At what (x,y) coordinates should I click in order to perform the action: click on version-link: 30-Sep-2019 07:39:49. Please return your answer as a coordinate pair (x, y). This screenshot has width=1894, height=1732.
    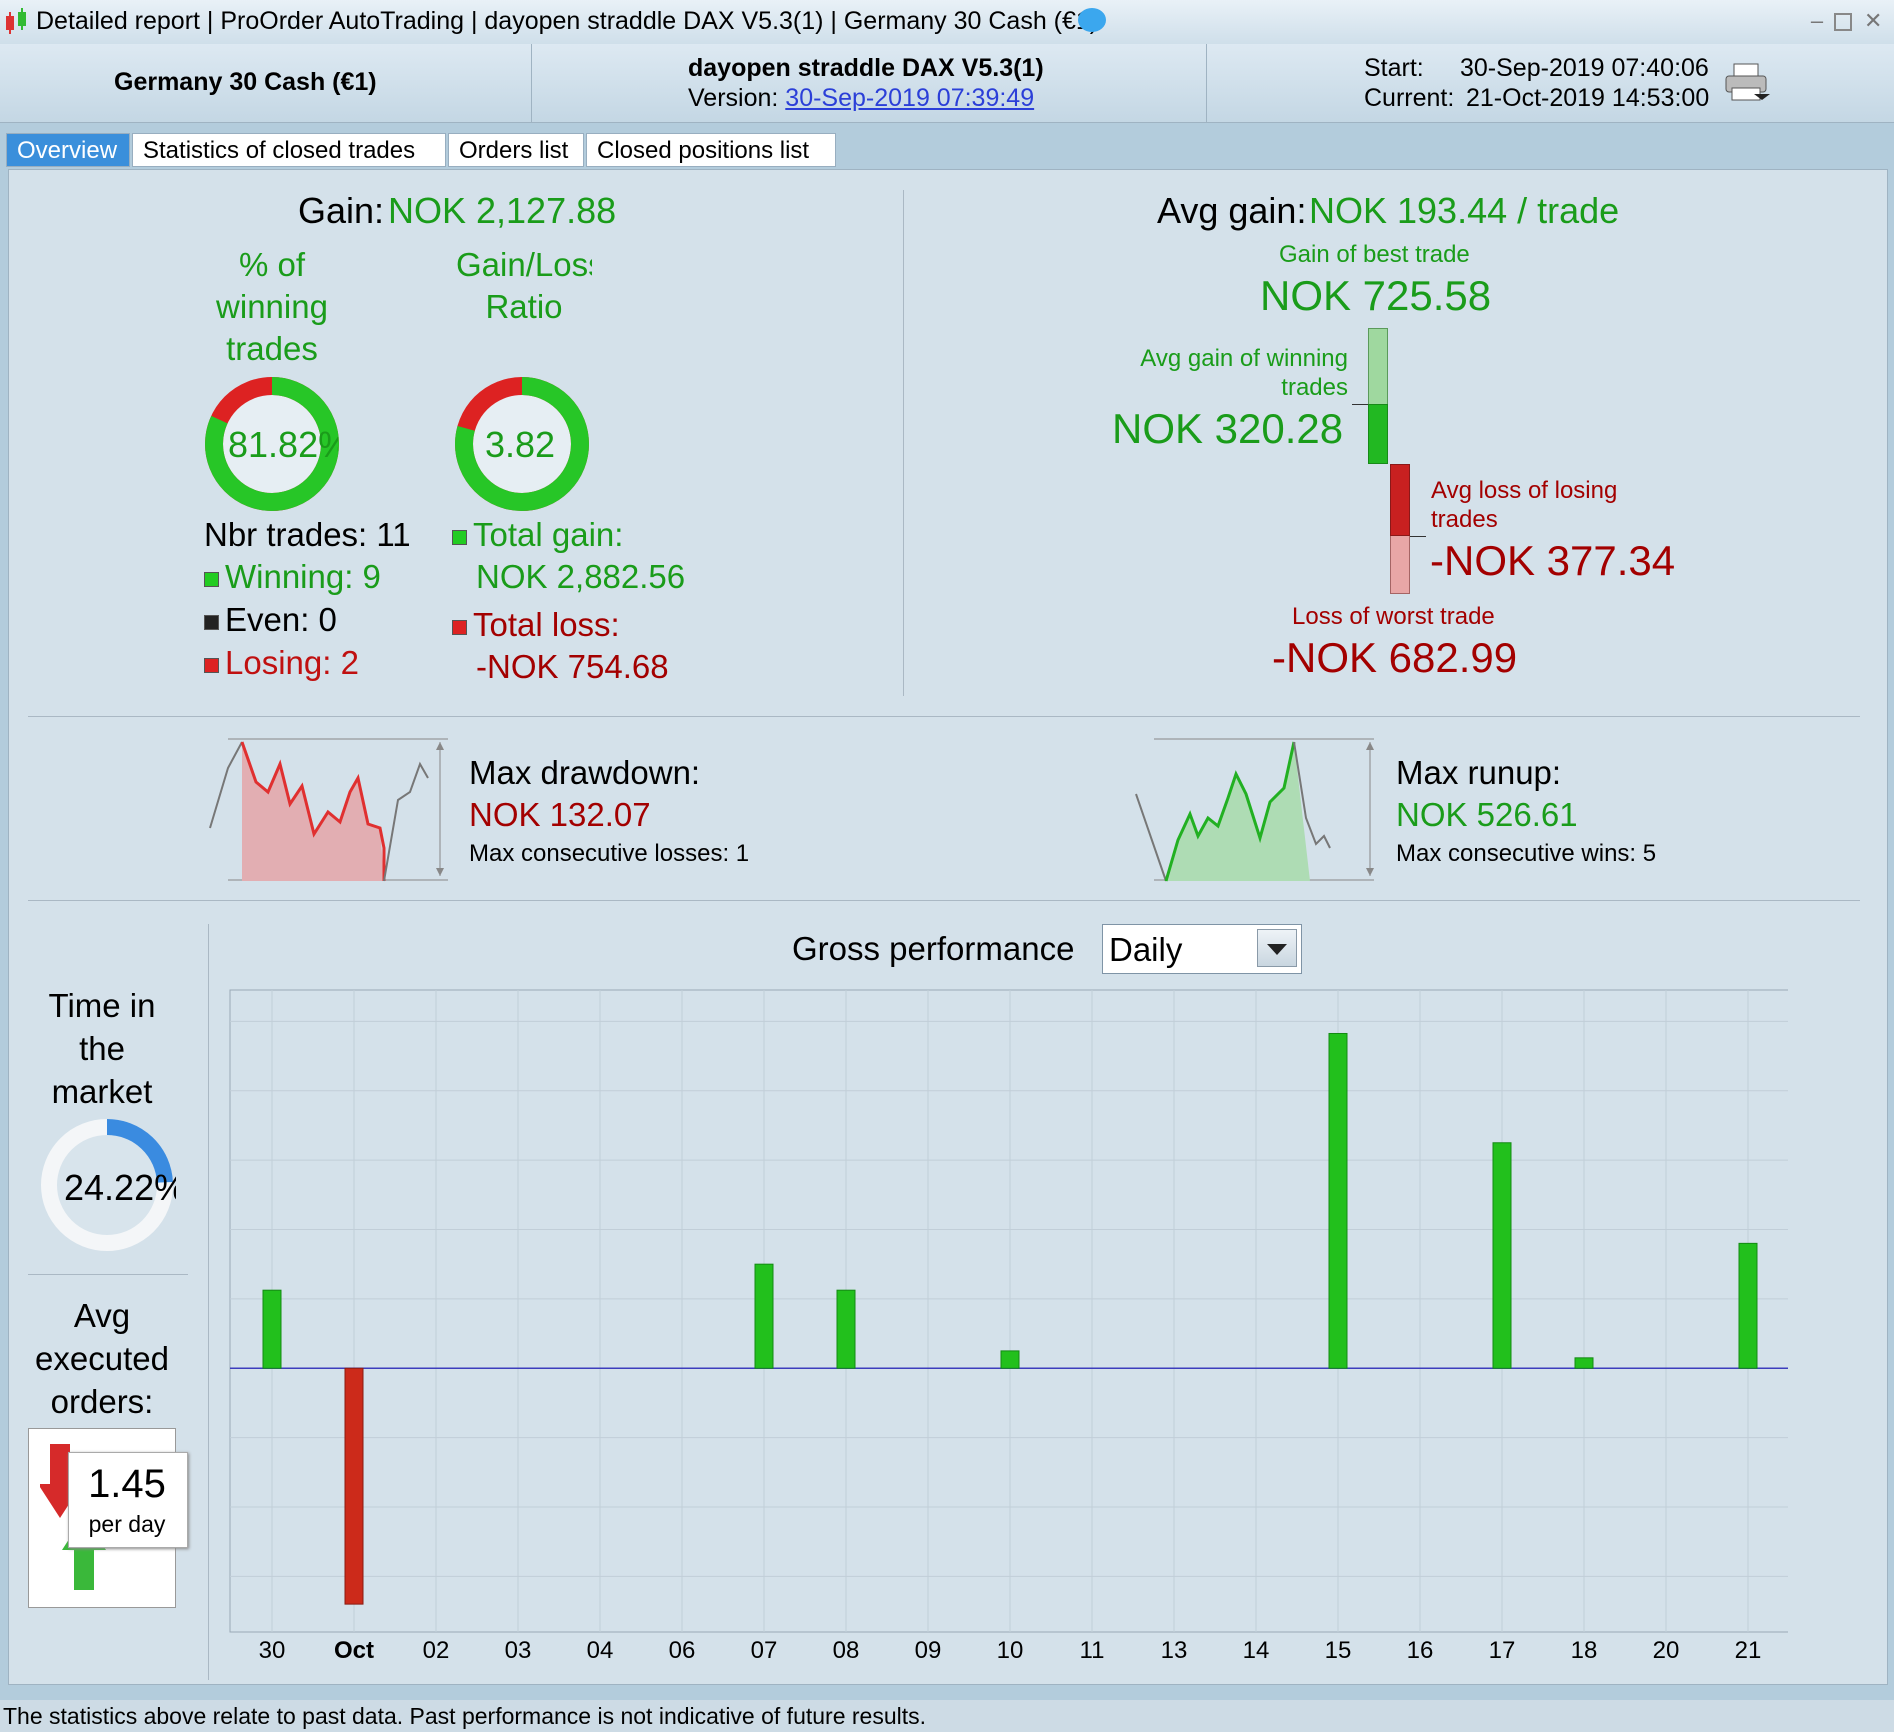
    Looking at the image, I should click on (910, 98).